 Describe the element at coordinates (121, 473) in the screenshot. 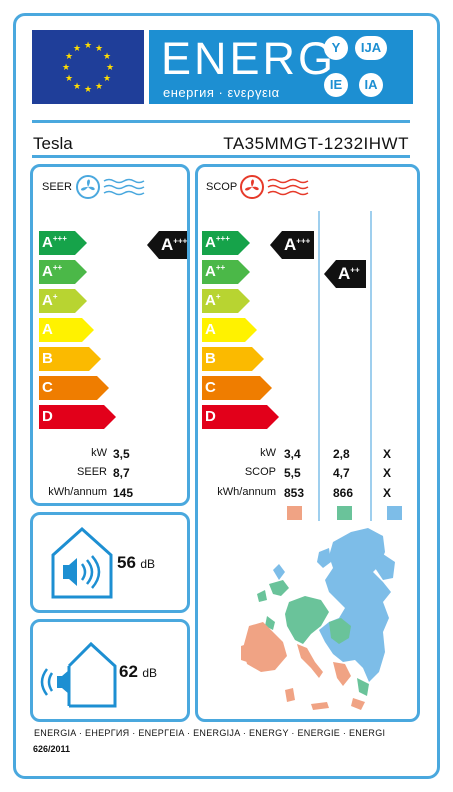

I see `seer-row-seer-value: 8,7` at that location.